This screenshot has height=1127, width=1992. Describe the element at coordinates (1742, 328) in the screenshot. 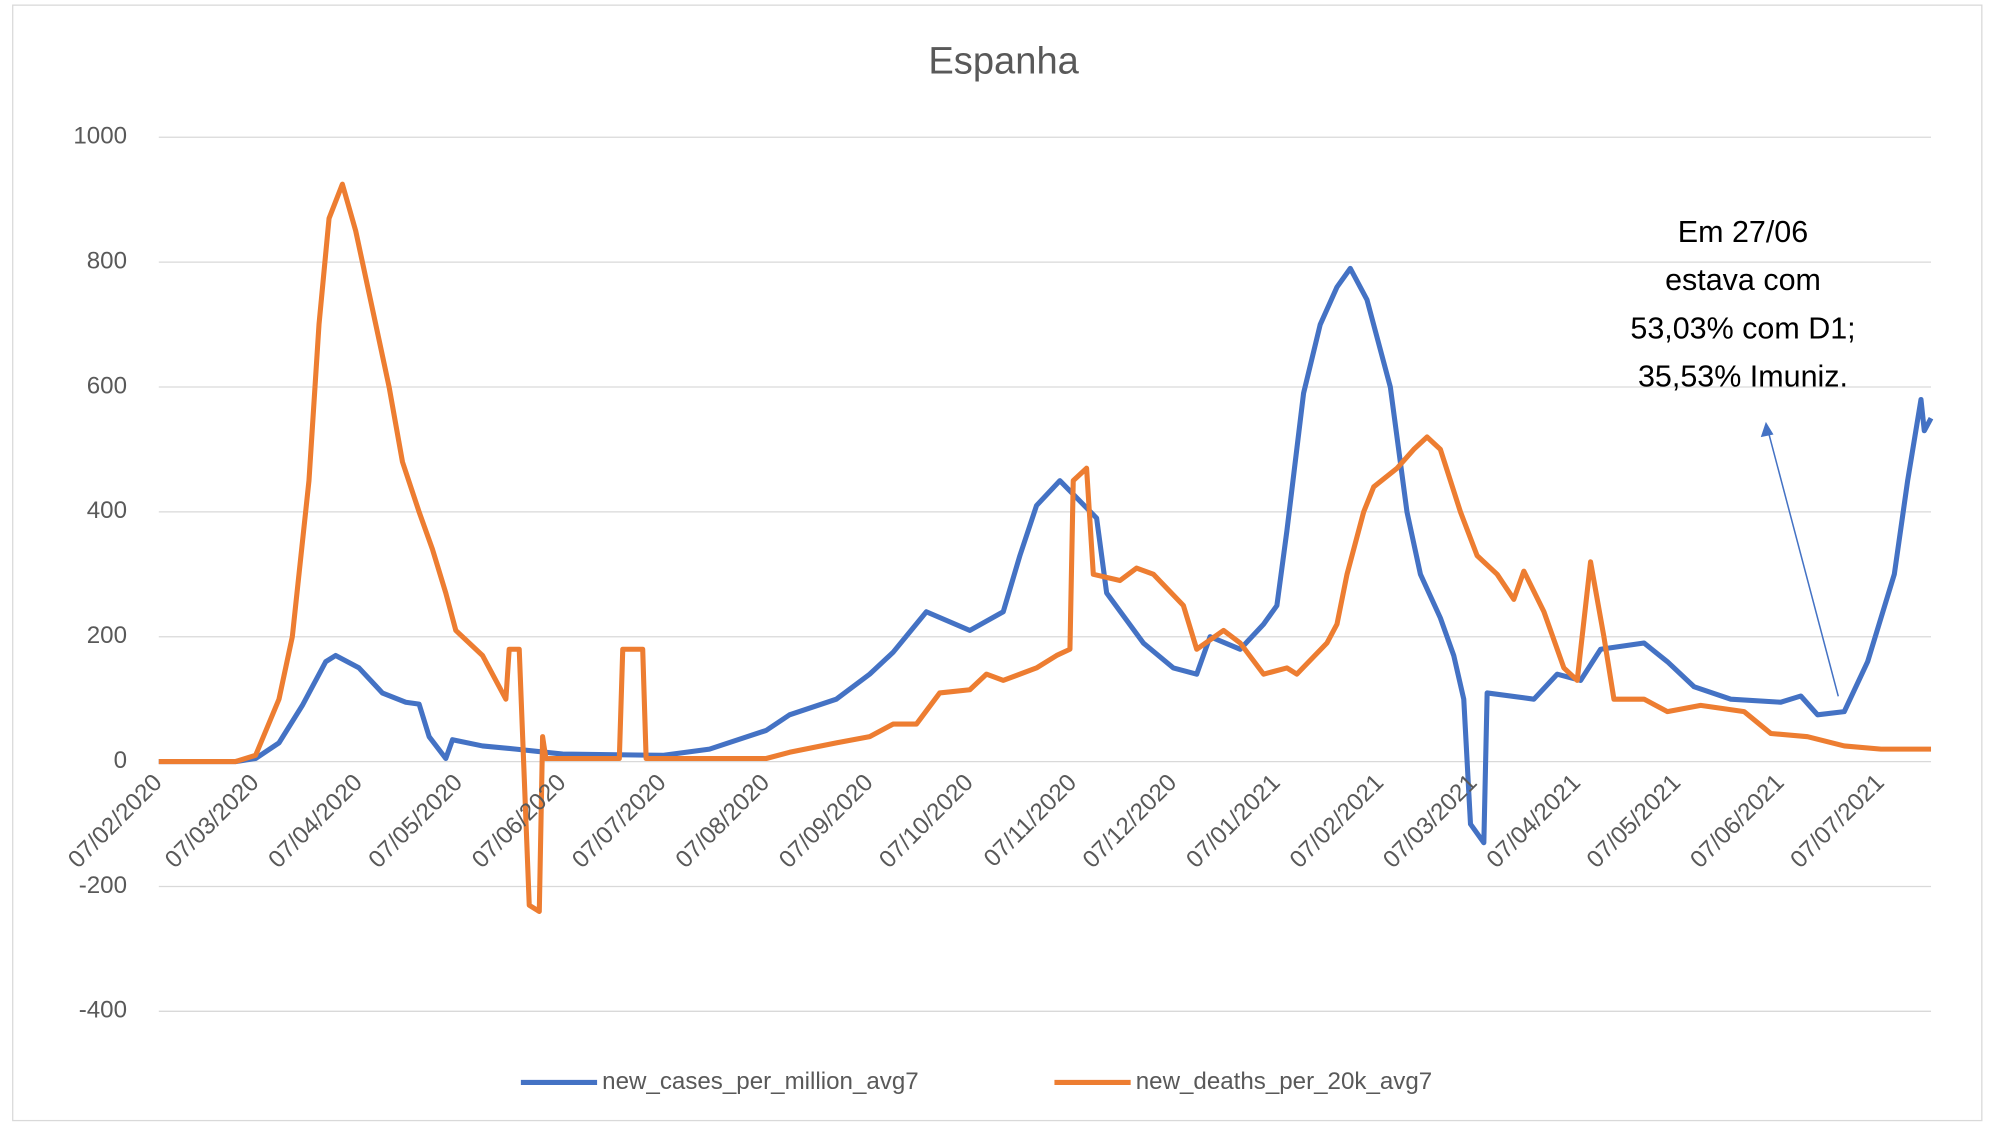

I see `annotation: 53,03% com D1;` at that location.